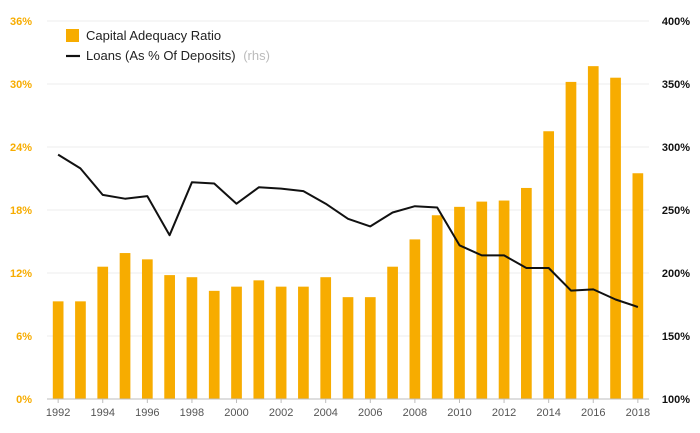  I want to click on x-tick-label: 2016, so click(593, 413).